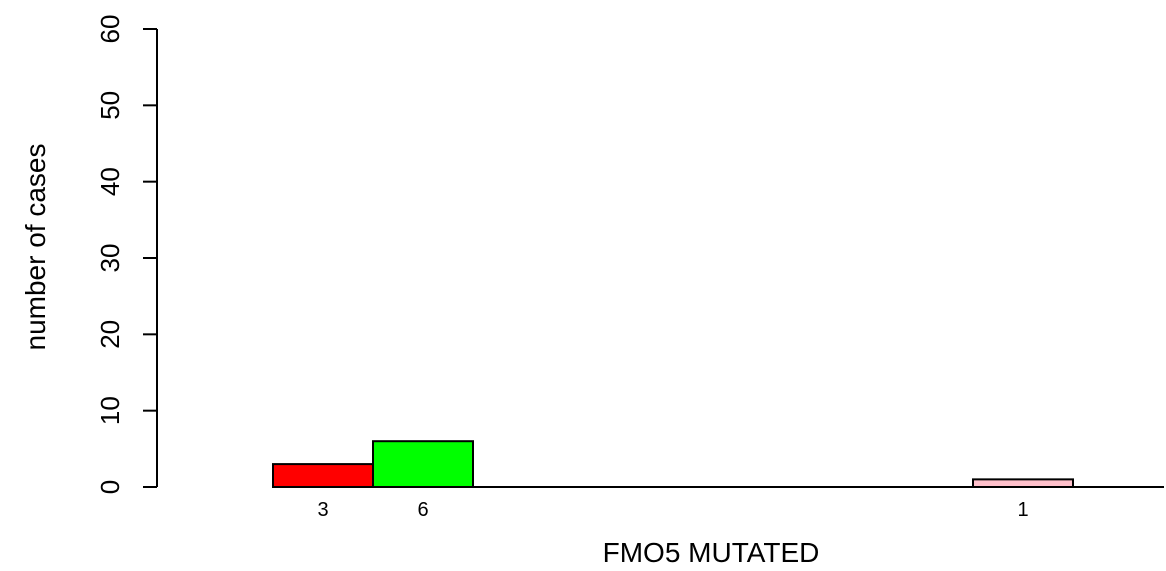 The width and height of the screenshot is (1166, 571). Describe the element at coordinates (110, 181) in the screenshot. I see `y-tick-label: 40` at that location.